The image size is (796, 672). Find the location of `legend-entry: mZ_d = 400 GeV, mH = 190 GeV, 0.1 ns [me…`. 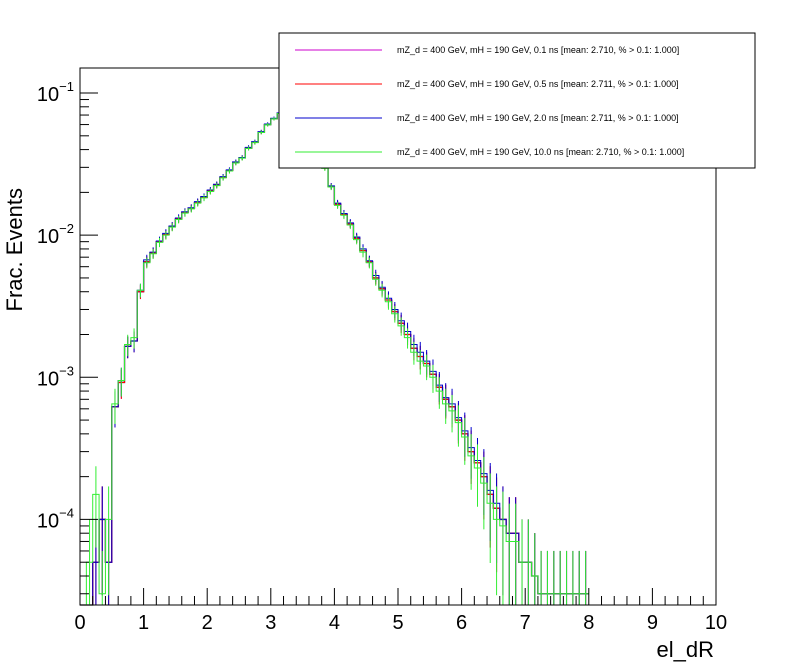

legend-entry: mZ_d = 400 GeV, mH = 190 GeV, 0.1 ns [me… is located at coordinates (538, 50).